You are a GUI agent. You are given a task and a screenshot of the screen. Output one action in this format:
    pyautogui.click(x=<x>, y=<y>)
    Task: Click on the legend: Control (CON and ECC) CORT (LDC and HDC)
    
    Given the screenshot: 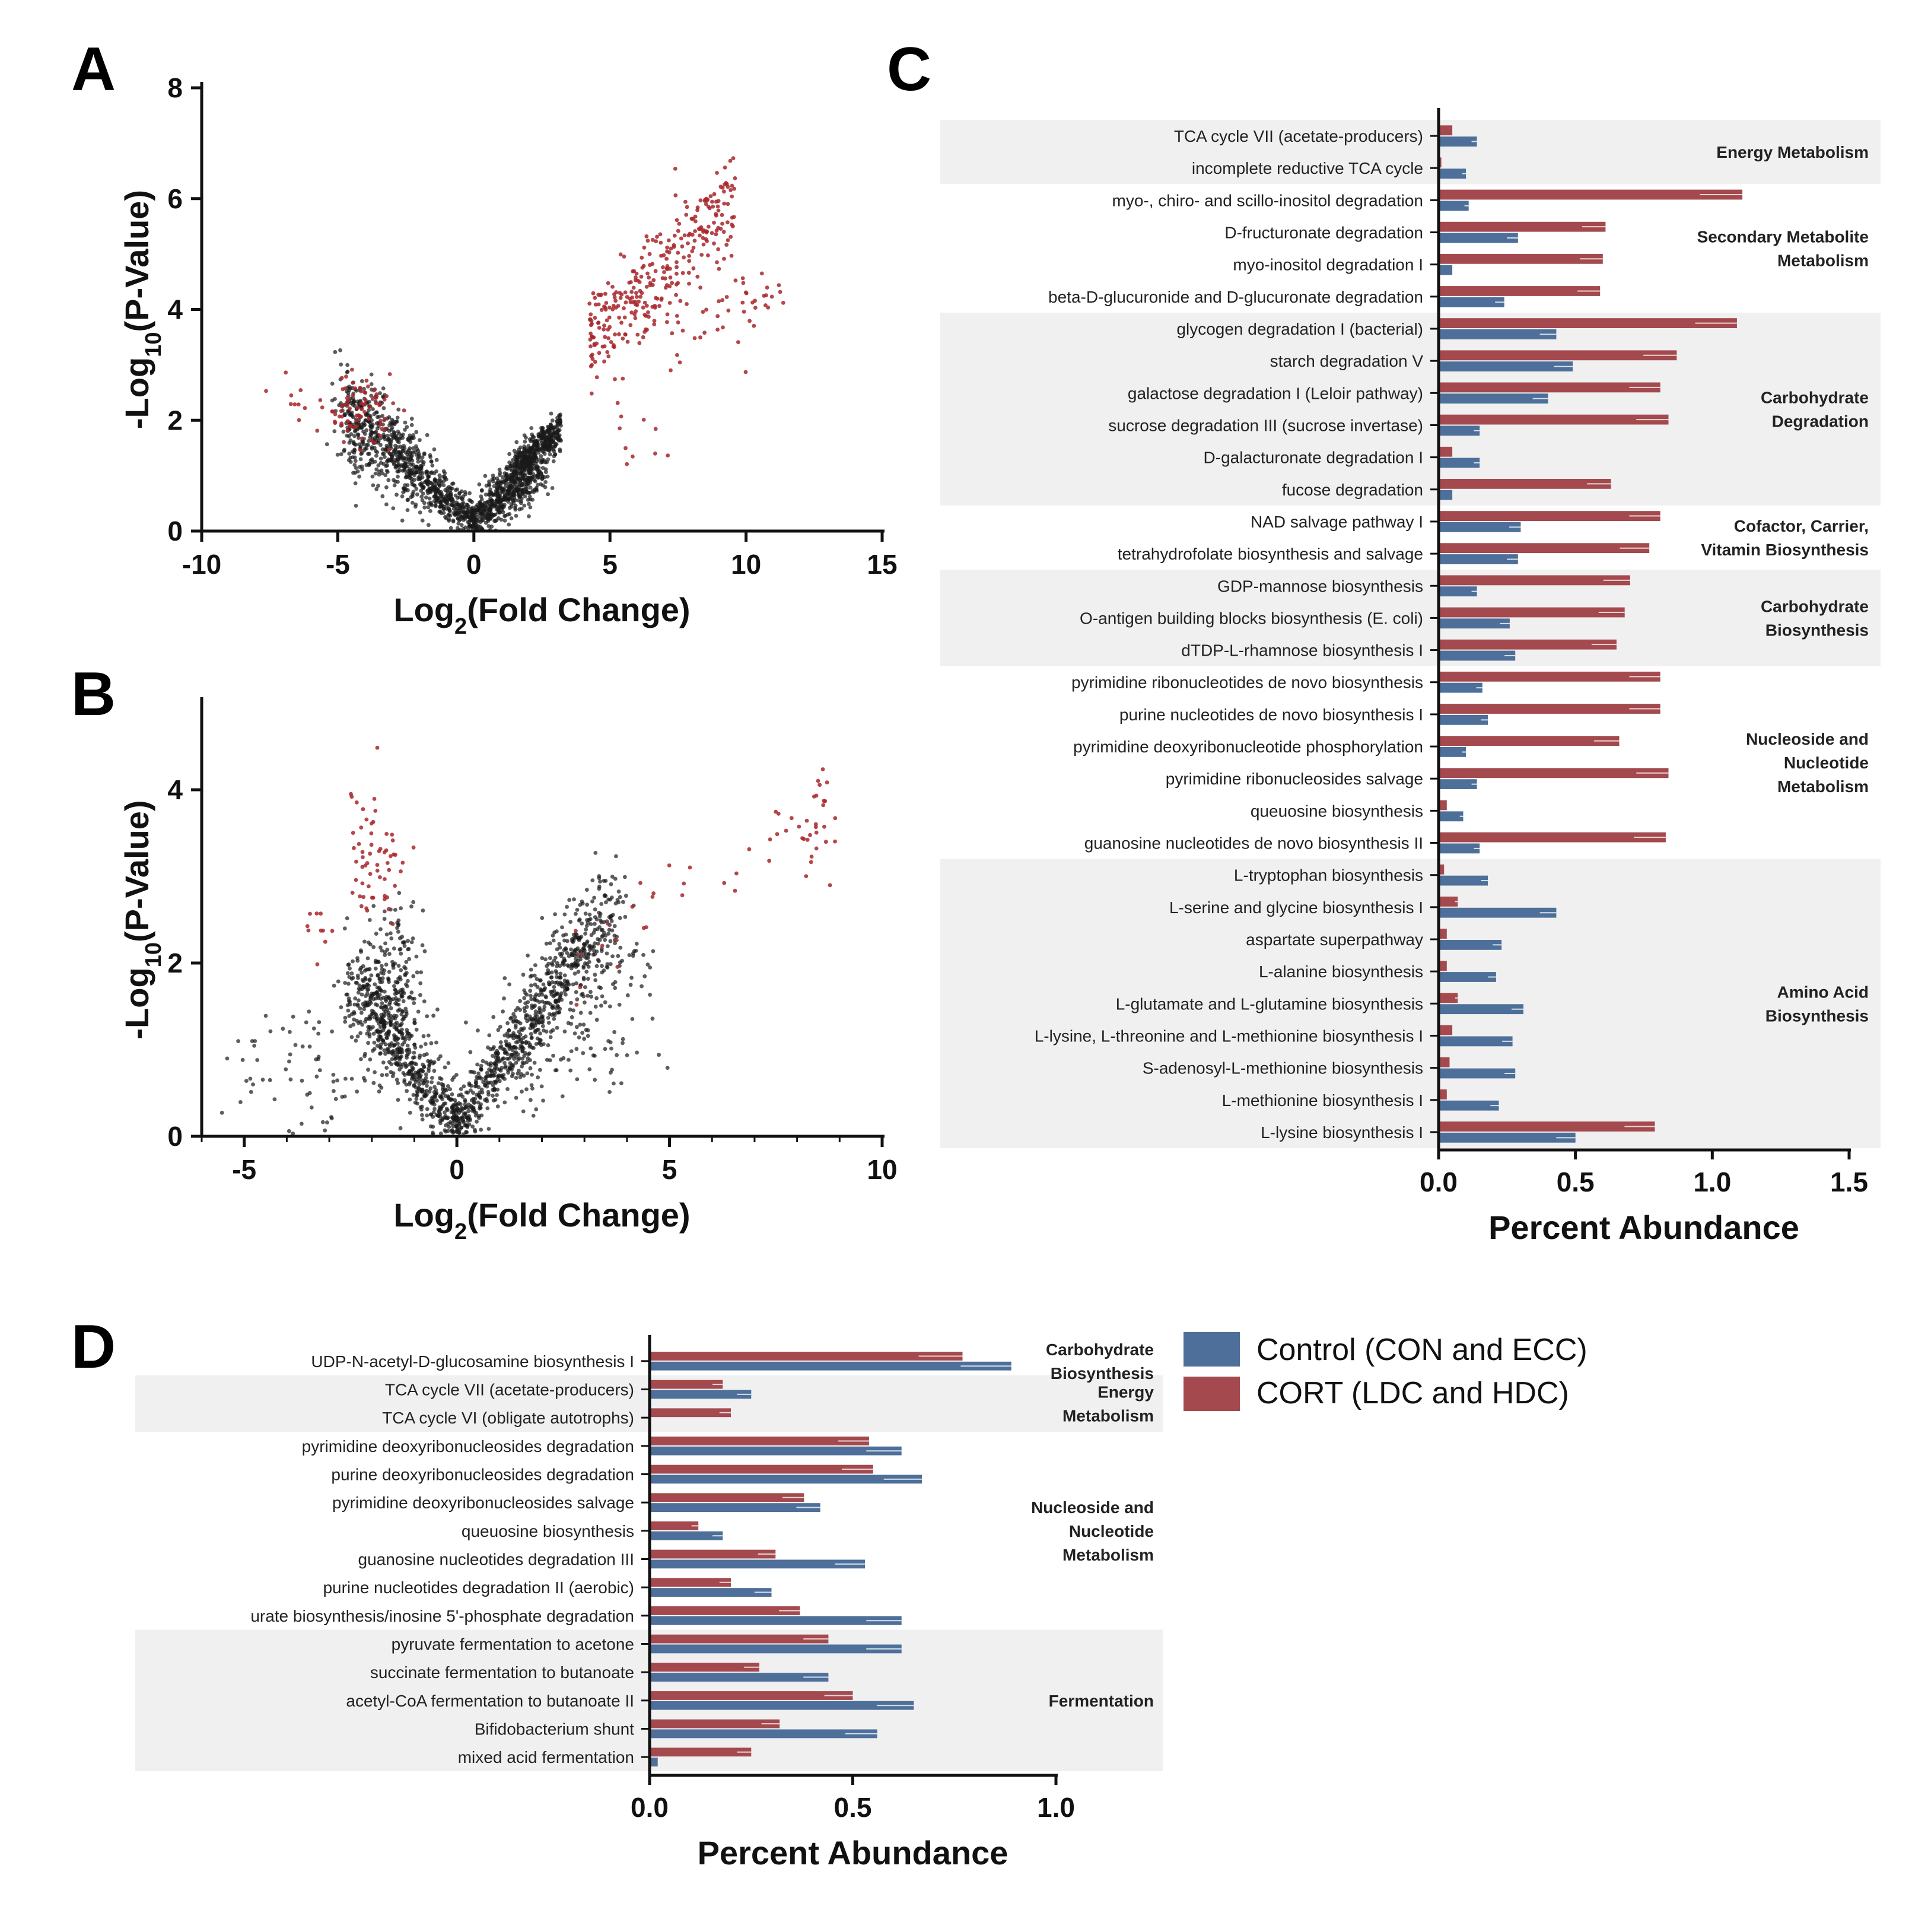 What is the action you would take?
    pyautogui.click(x=1385, y=1371)
    